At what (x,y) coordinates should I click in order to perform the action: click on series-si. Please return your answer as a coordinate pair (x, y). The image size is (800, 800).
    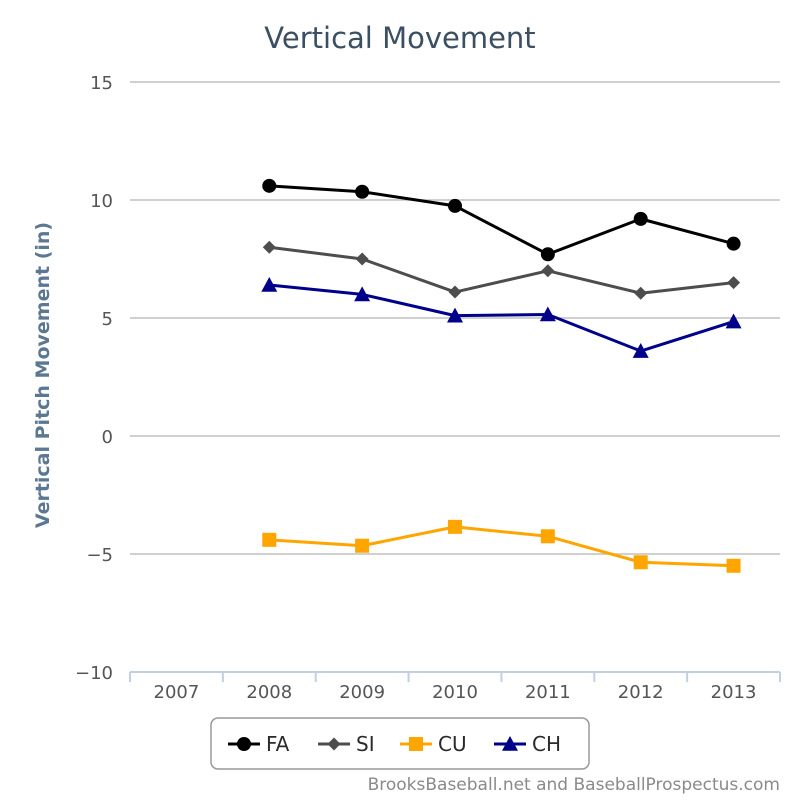
    Looking at the image, I should click on (501, 270).